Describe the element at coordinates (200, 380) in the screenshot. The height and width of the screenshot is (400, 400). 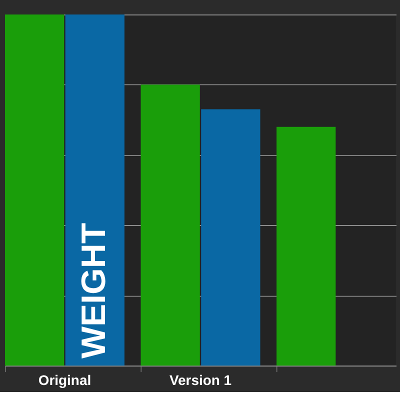
I see `x-tick-label: Version 1` at that location.